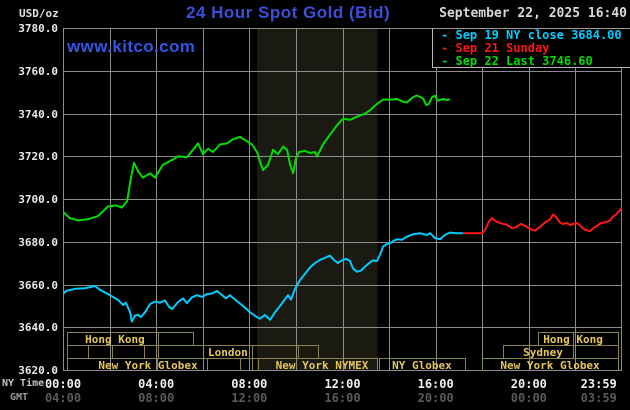  Describe the element at coordinates (435, 398) in the screenshot. I see `gmt-tick-label: 20:00` at that location.